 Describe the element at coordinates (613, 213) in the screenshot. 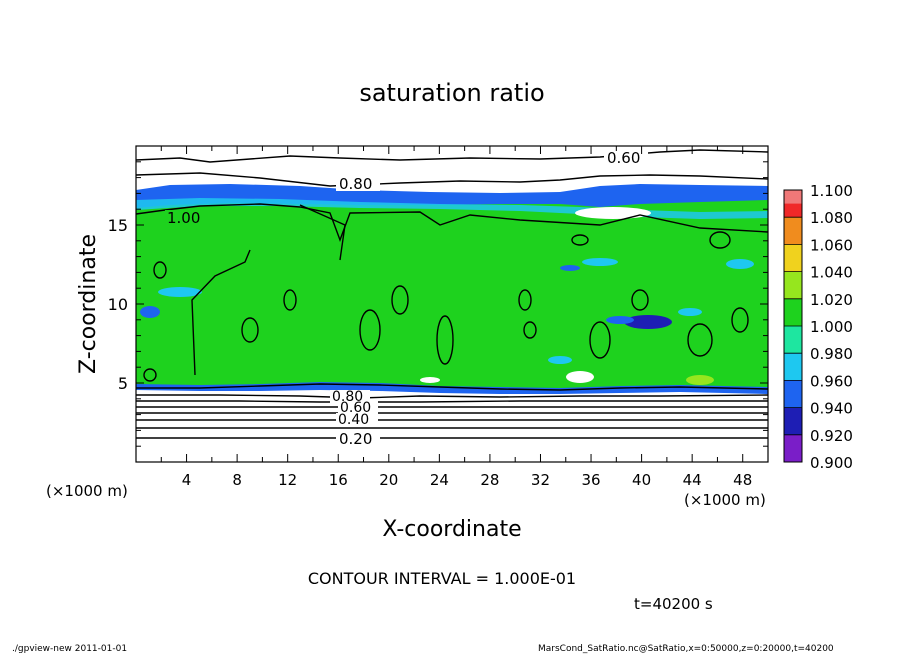

I see `upper-white-patch` at that location.